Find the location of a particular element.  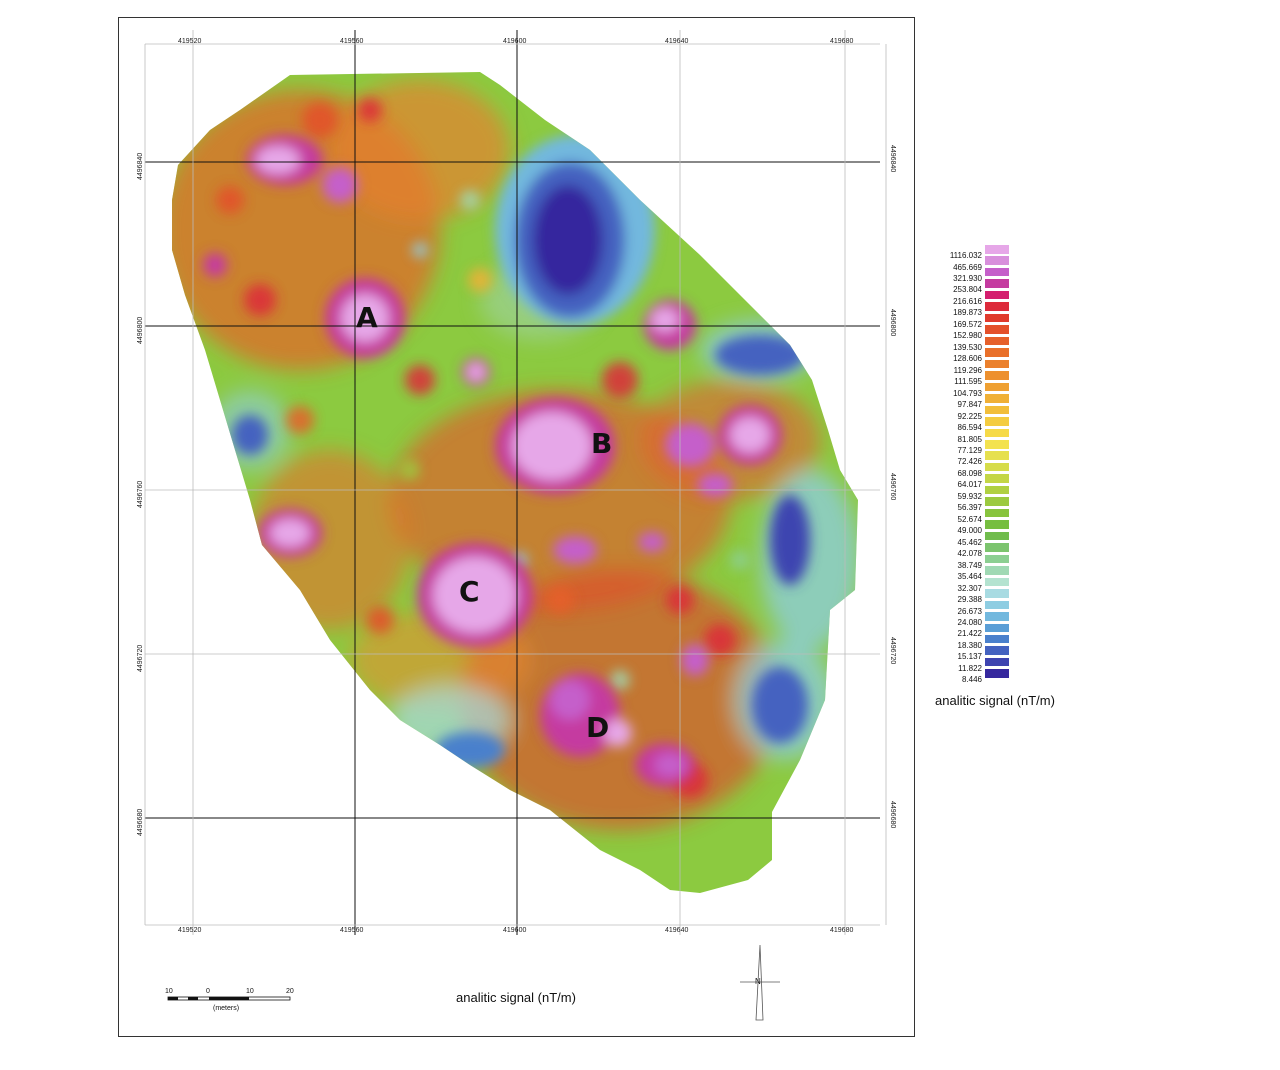

x-tick-top-3: 419600 is located at coordinates (515, 41).